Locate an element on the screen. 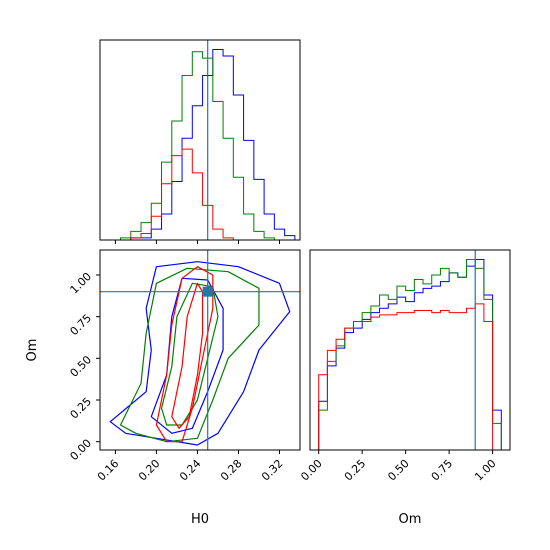 The image size is (550, 550). joint-frame is located at coordinates (200, 350).